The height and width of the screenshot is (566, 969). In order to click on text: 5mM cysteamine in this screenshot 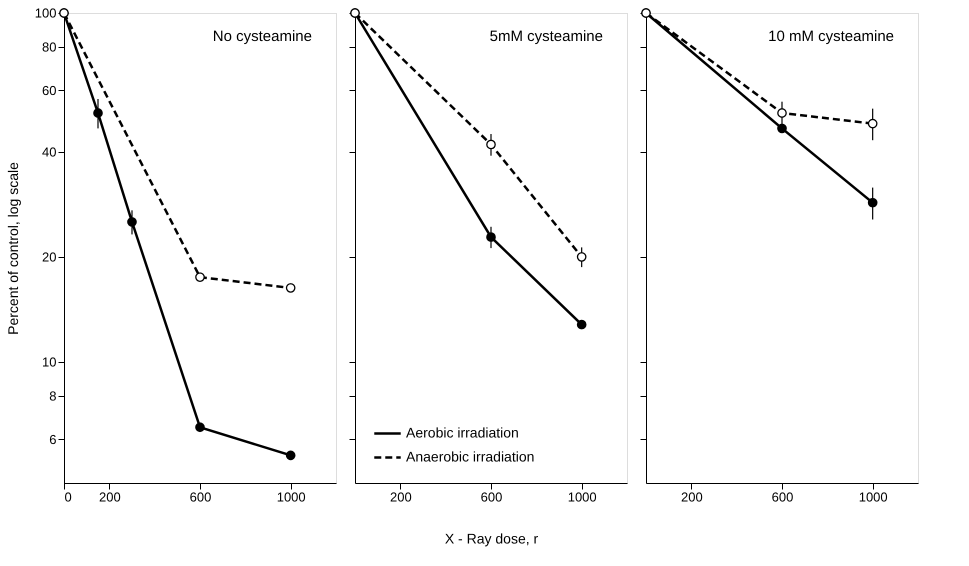, I will do `click(546, 36)`.